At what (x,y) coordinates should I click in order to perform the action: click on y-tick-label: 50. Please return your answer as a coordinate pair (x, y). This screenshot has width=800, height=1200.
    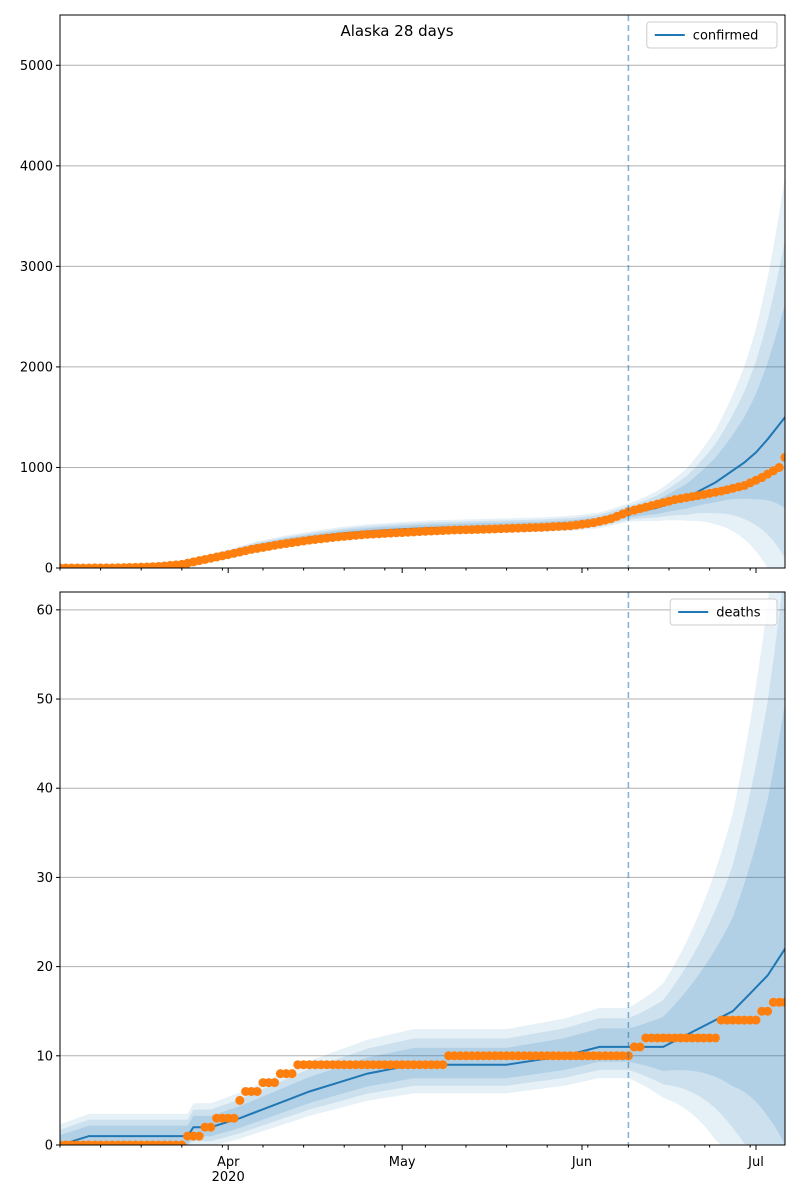
    Looking at the image, I should click on (44, 700).